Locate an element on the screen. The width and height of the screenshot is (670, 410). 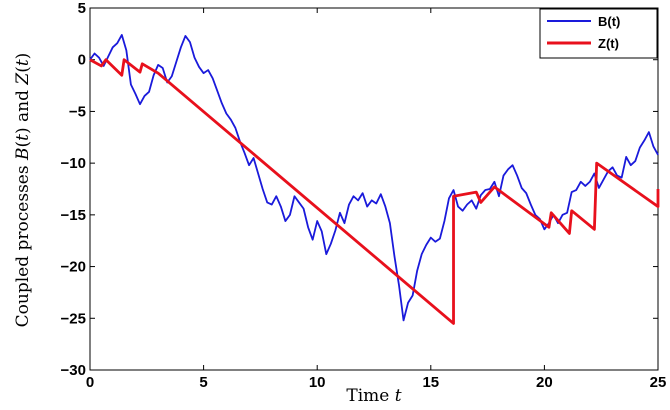
legend-label-b: B(t) is located at coordinates (609, 21).